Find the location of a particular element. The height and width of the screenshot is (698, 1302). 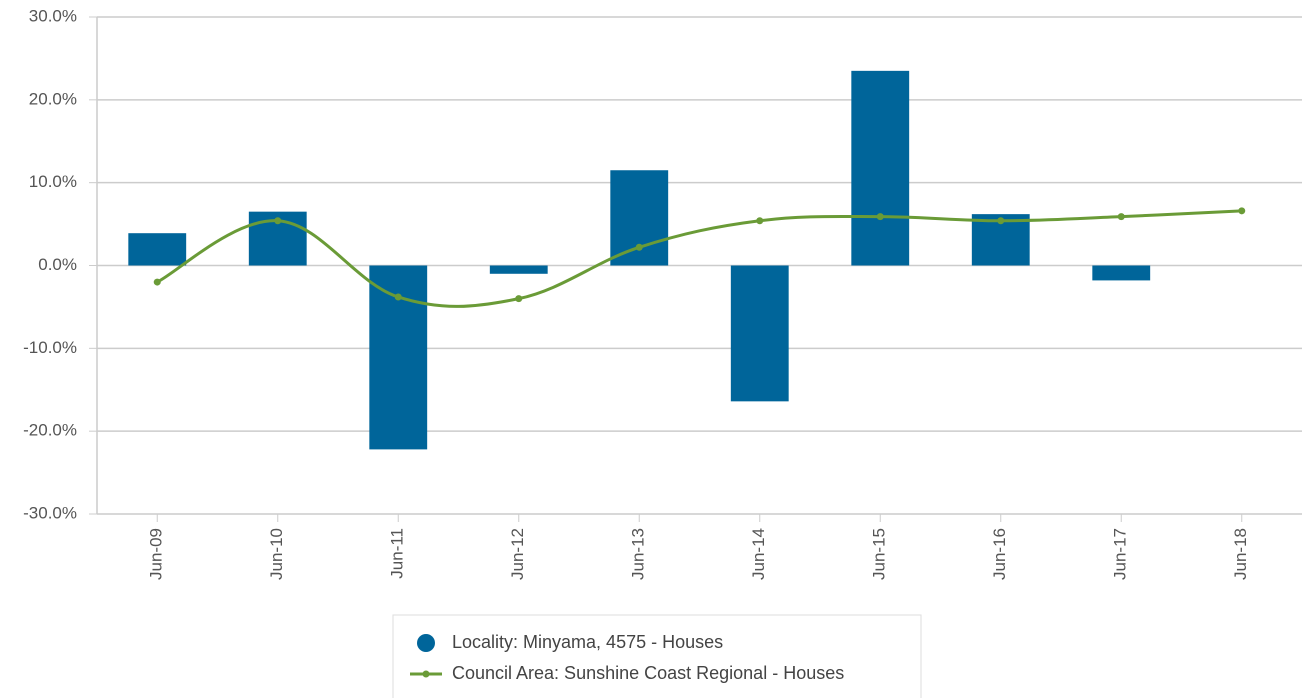

x-tick-label: Jun-09 is located at coordinates (156, 554).